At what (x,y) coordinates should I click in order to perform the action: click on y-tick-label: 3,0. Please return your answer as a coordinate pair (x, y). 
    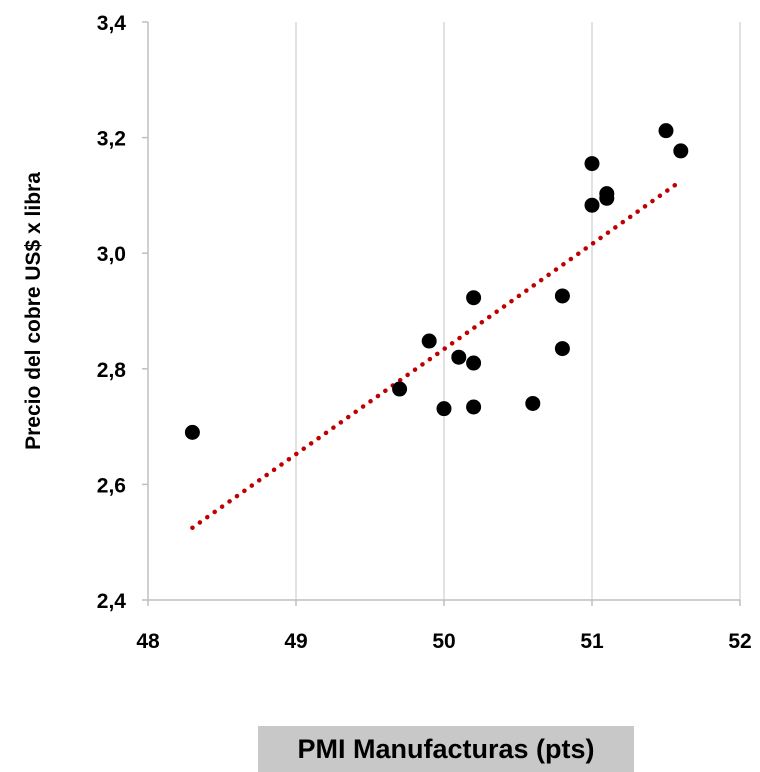
    Looking at the image, I should click on (111, 254).